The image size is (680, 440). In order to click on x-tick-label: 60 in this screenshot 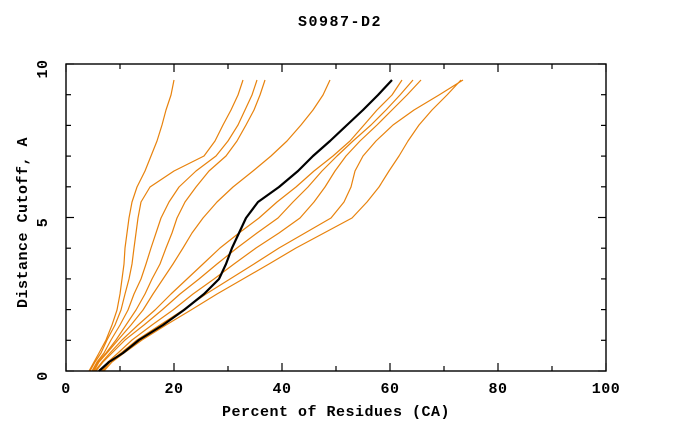, I will do `click(389, 389)`.